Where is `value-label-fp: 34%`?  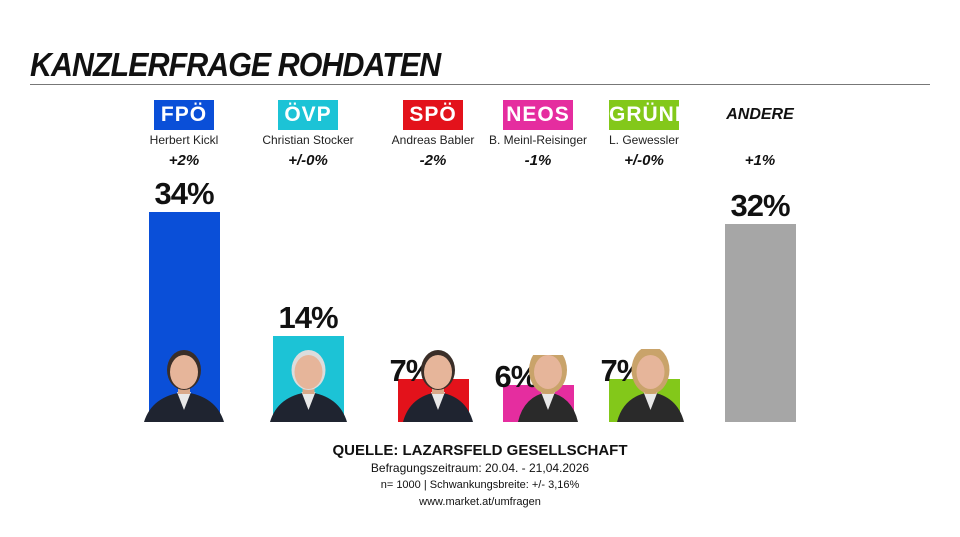
value-label-fp: 34% is located at coordinates (184, 193).